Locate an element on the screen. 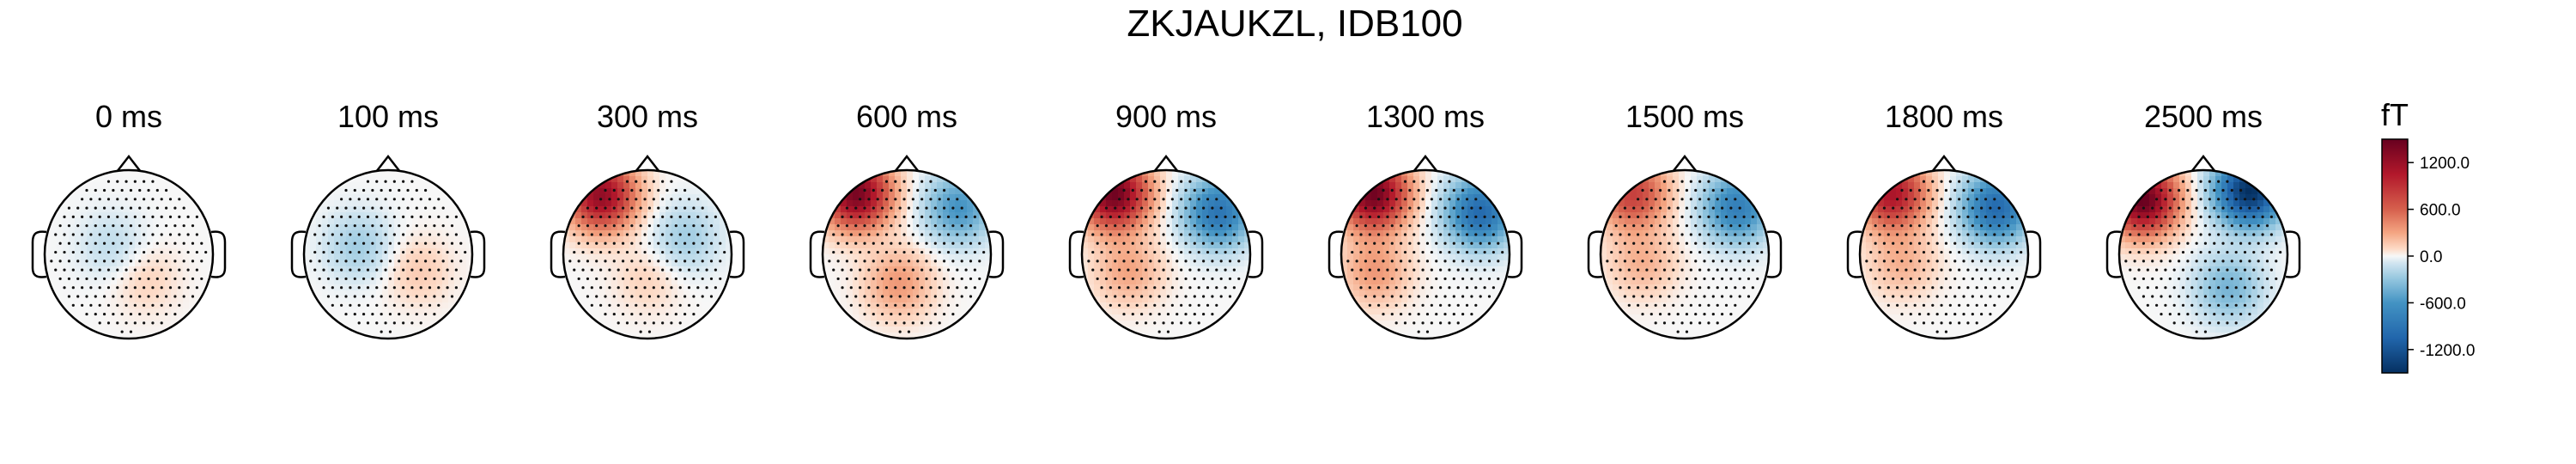 This screenshot has height=464, width=2576. colorbar-tick-label: 1200.0 is located at coordinates (2445, 164).